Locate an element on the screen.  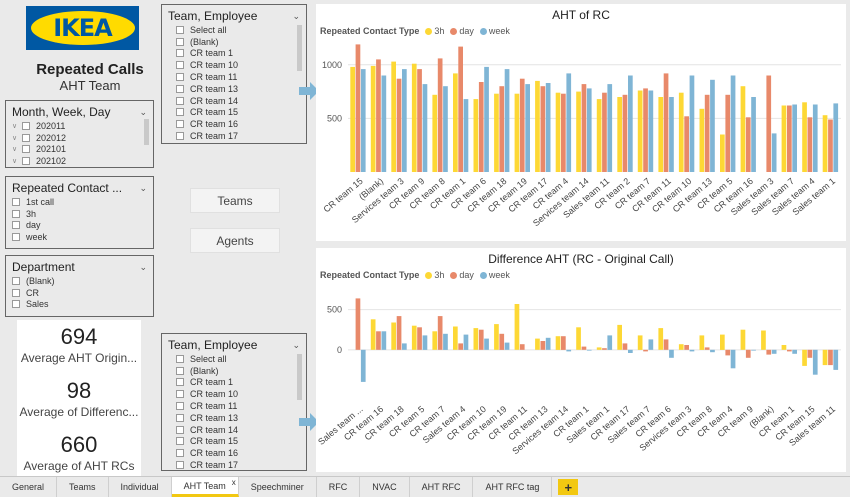
expand-chevron-icon: ∨ is located at coordinates (15, 150).